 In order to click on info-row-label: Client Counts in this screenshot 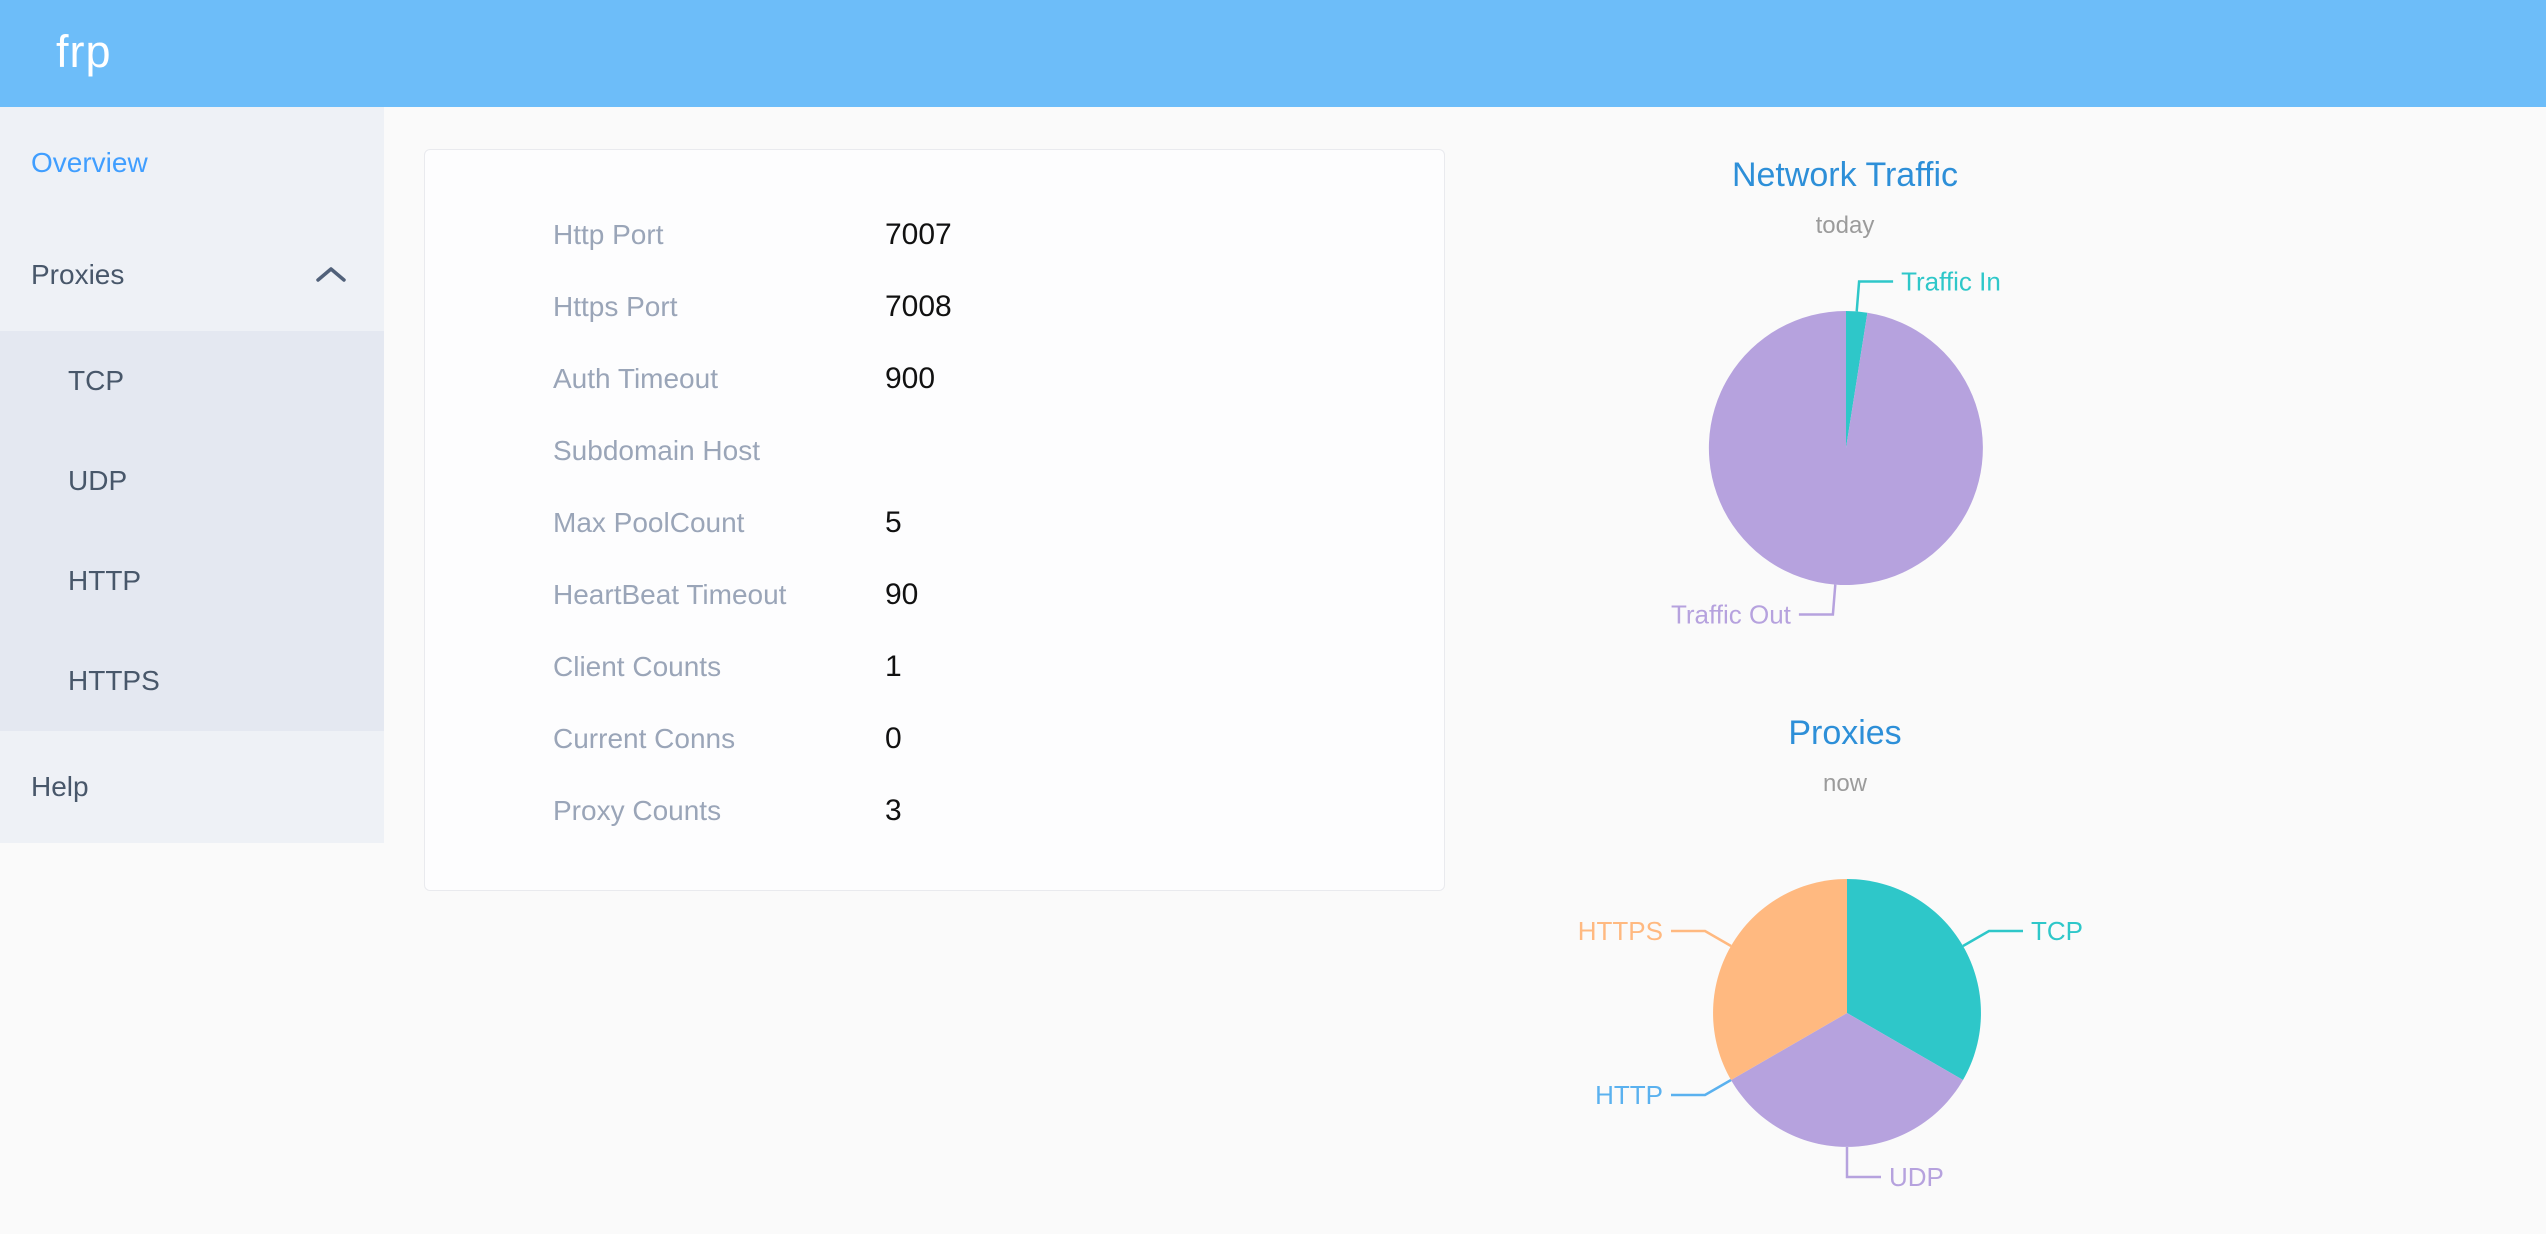, I will do `click(637, 666)`.